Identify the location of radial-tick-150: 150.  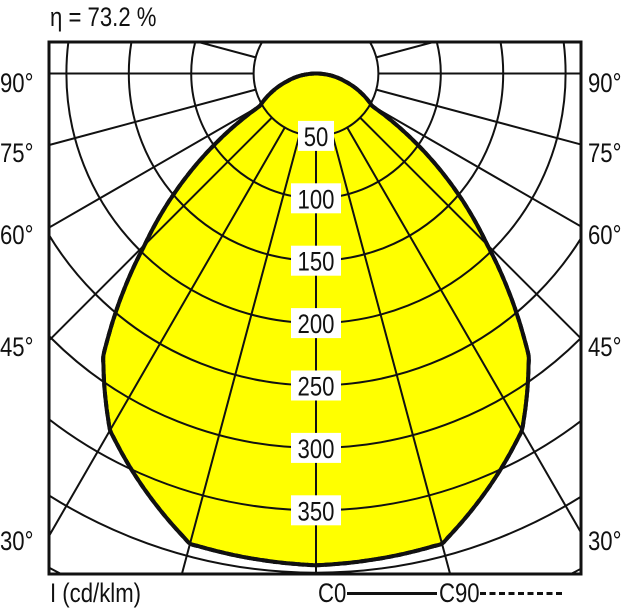
(316, 263).